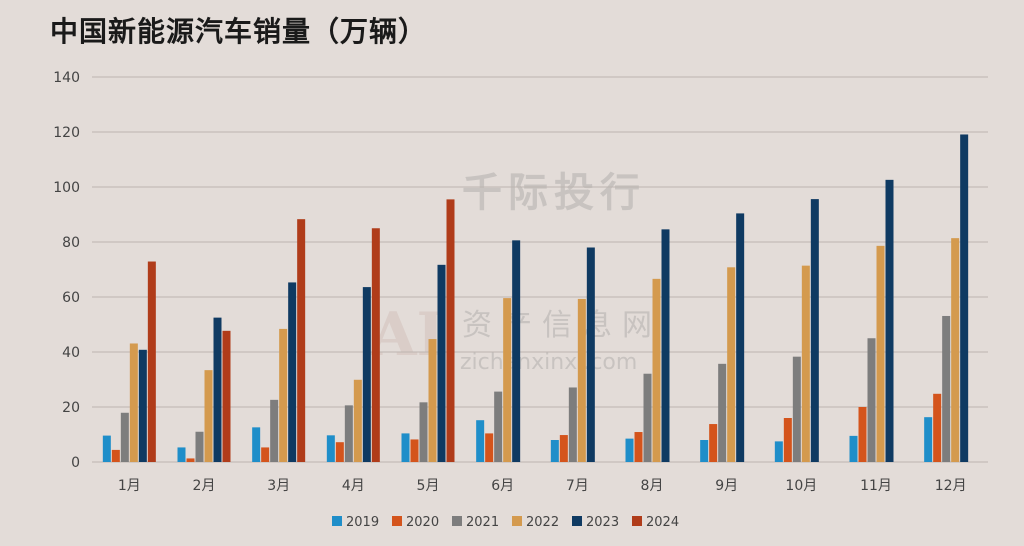 The width and height of the screenshot is (1024, 546). I want to click on x-tick-label: 12月, so click(951, 486).